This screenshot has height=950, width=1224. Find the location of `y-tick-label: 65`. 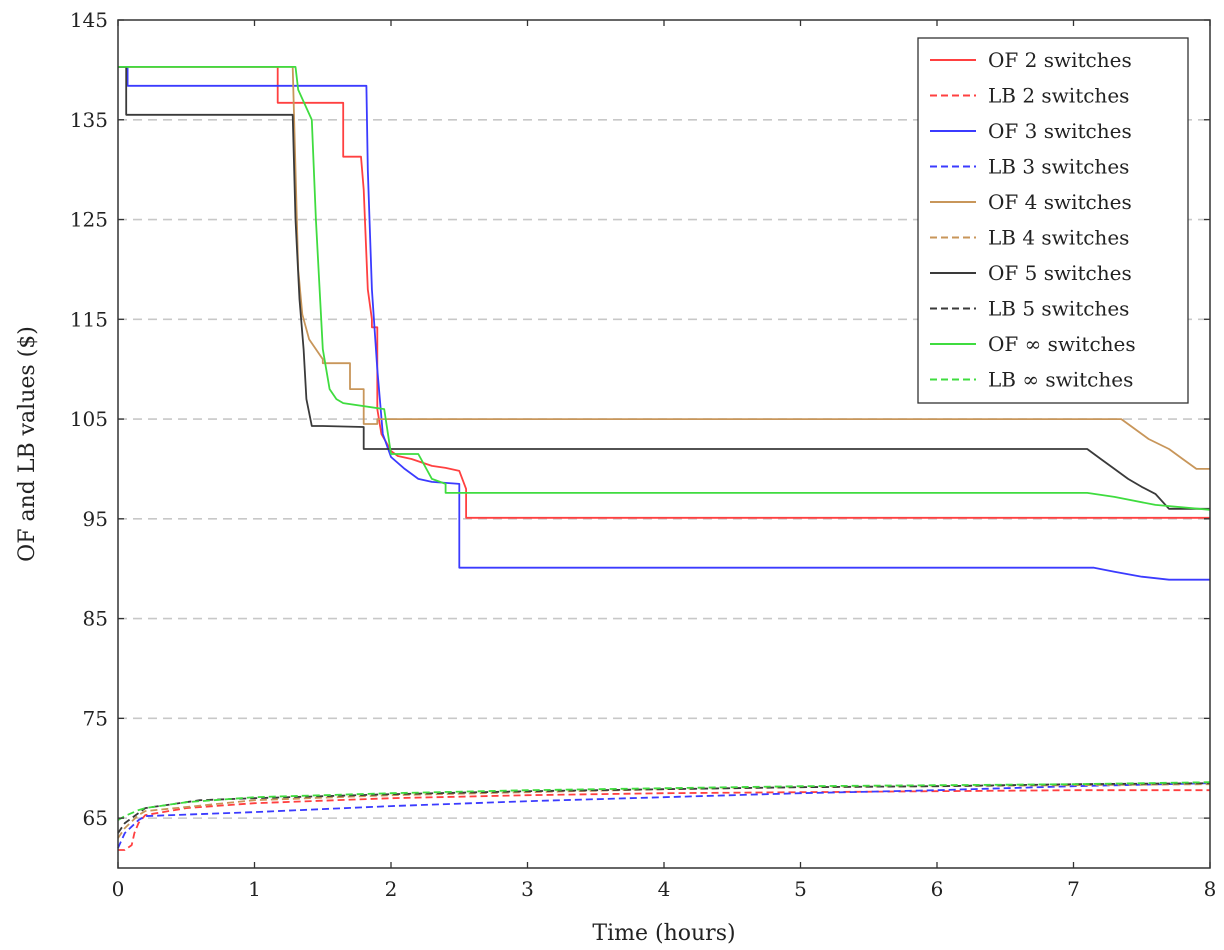

y-tick-label: 65 is located at coordinates (95, 818).